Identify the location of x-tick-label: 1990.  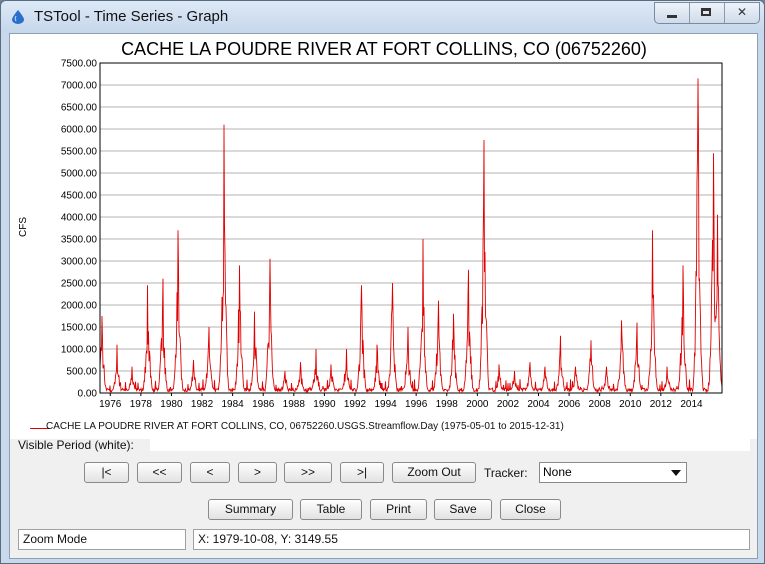
(324, 404).